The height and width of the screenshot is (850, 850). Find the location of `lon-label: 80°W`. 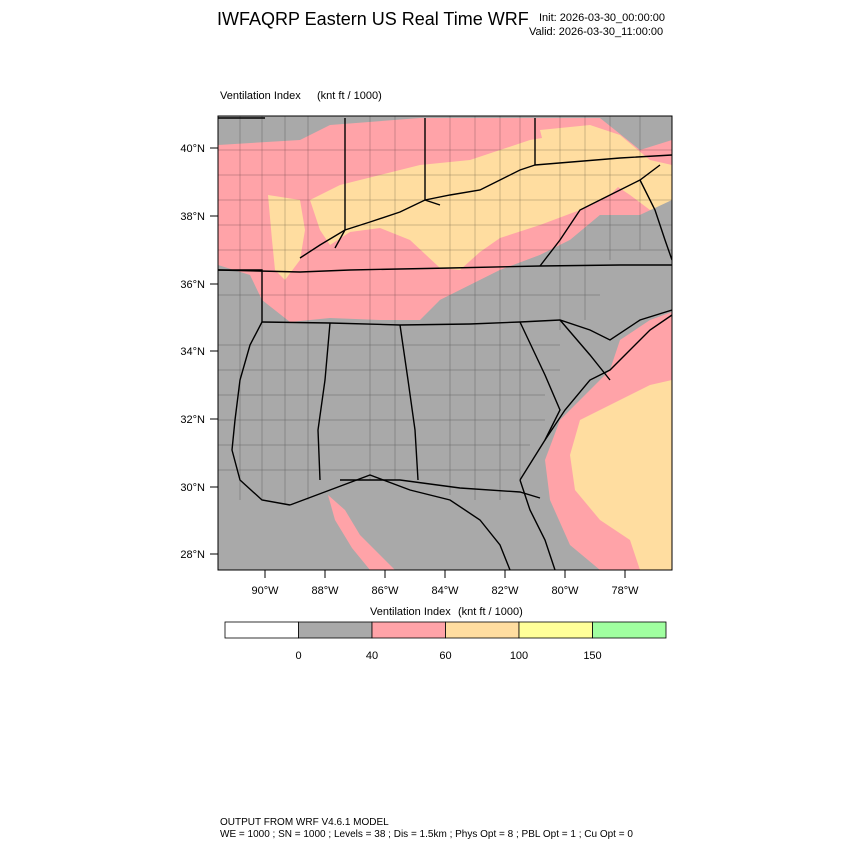

lon-label: 80°W is located at coordinates (565, 591).